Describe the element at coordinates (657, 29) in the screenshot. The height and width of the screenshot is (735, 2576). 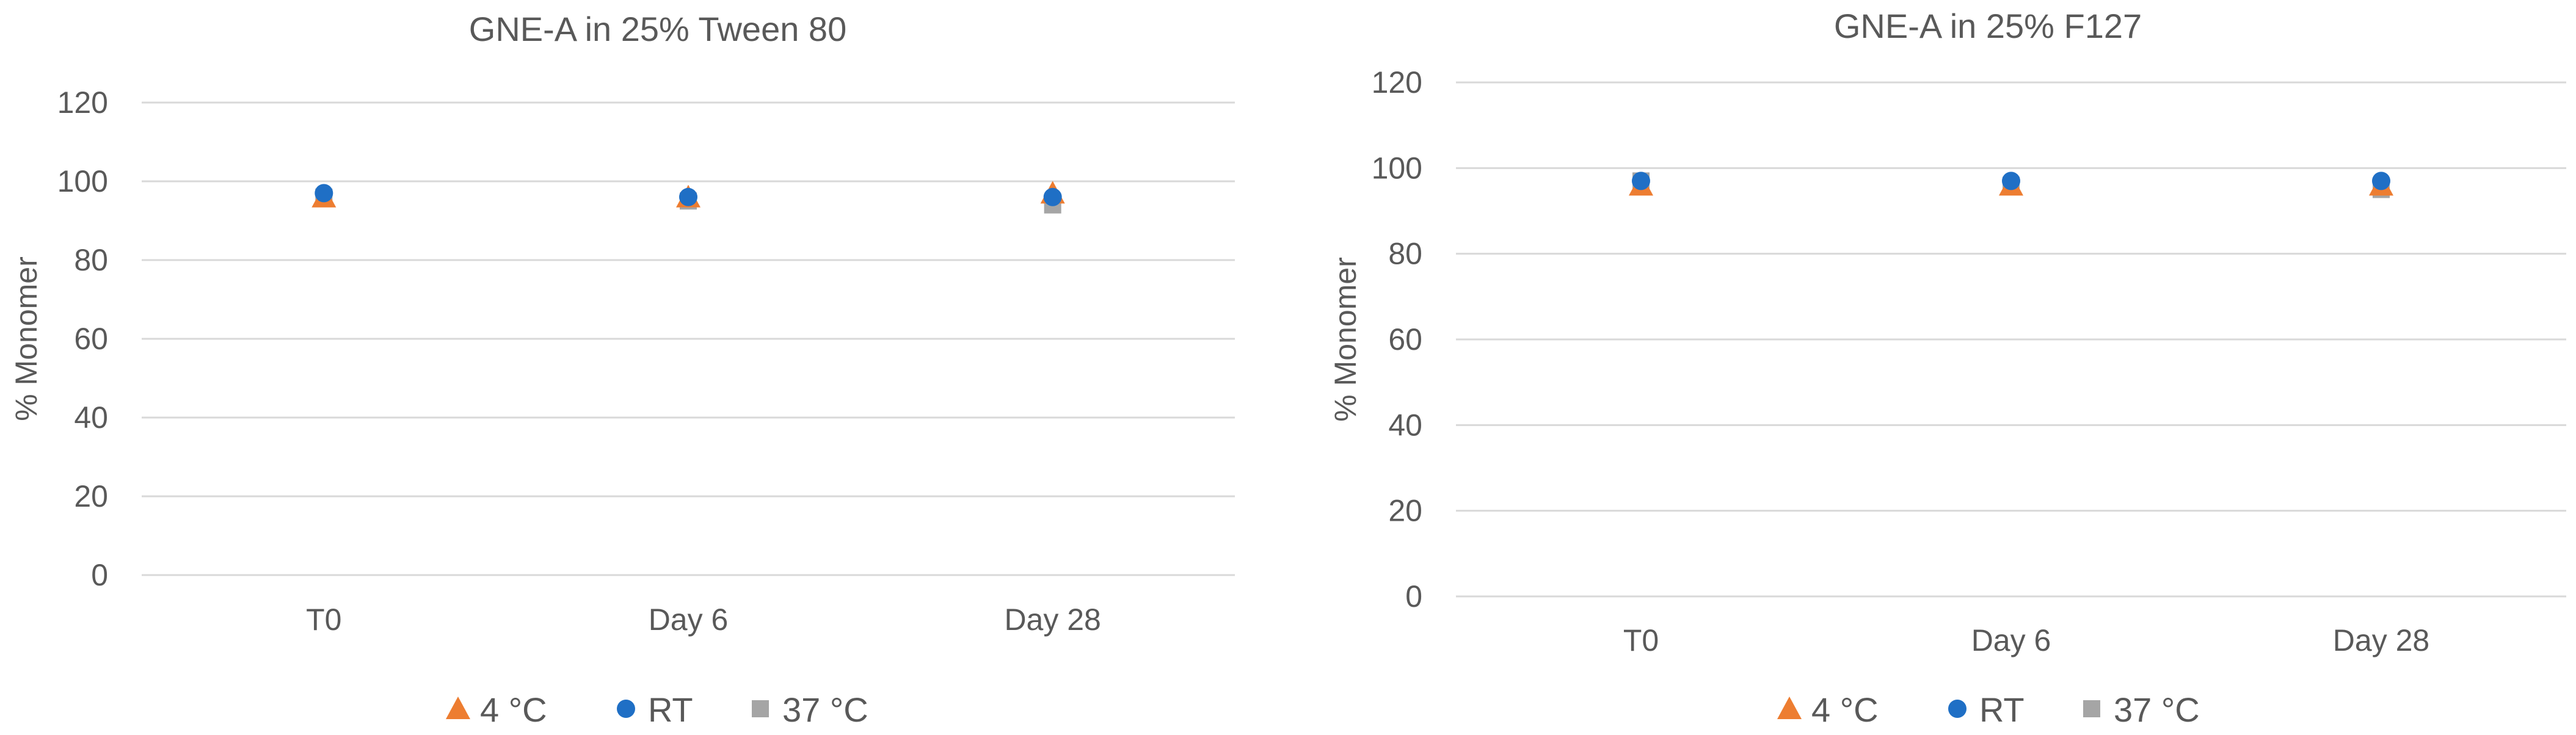
I see `chart-title: GNE-A in 25% Tween 80` at that location.